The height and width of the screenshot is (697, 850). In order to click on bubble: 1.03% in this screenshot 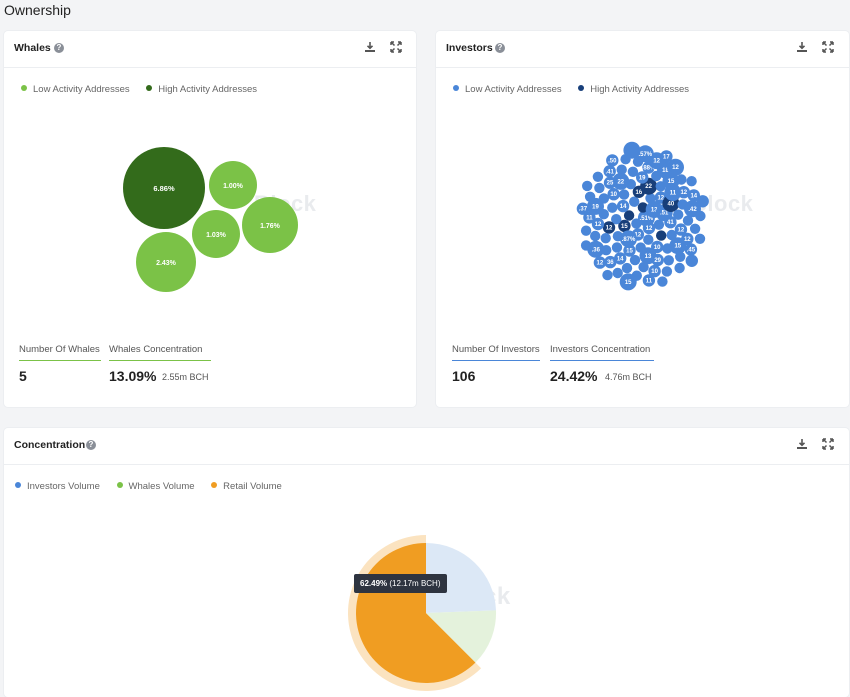, I will do `click(216, 234)`.